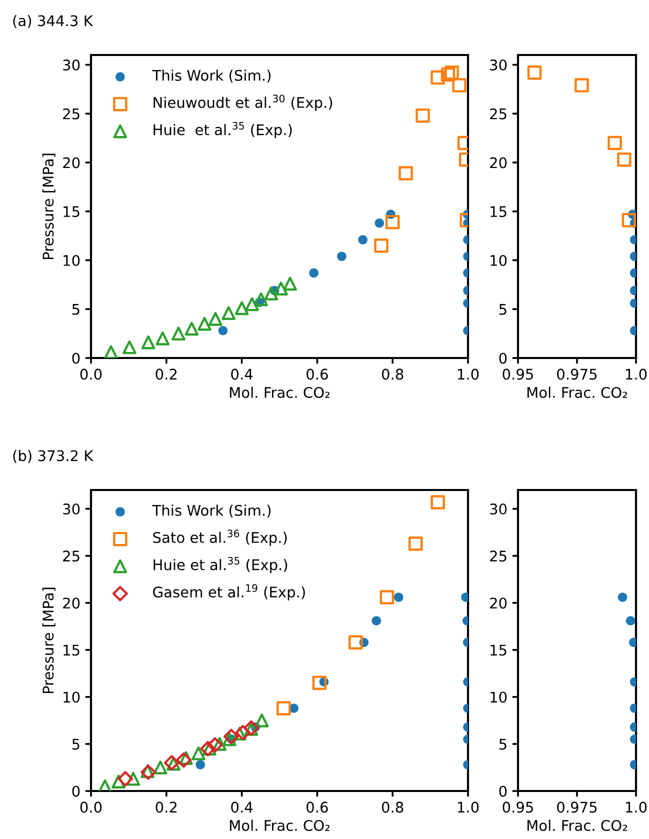 The image size is (649, 839). Describe the element at coordinates (229, 592) in the screenshot. I see `legend-label: Gasem et al.$^{19}$ (Exp.)` at that location.